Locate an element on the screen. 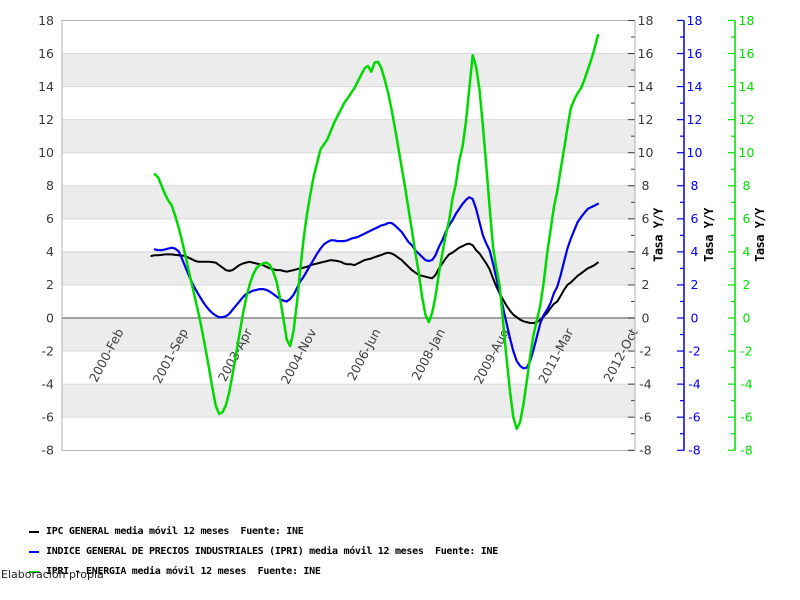 The width and height of the screenshot is (800, 600). right-blue-axis is located at coordinates (681, 235).